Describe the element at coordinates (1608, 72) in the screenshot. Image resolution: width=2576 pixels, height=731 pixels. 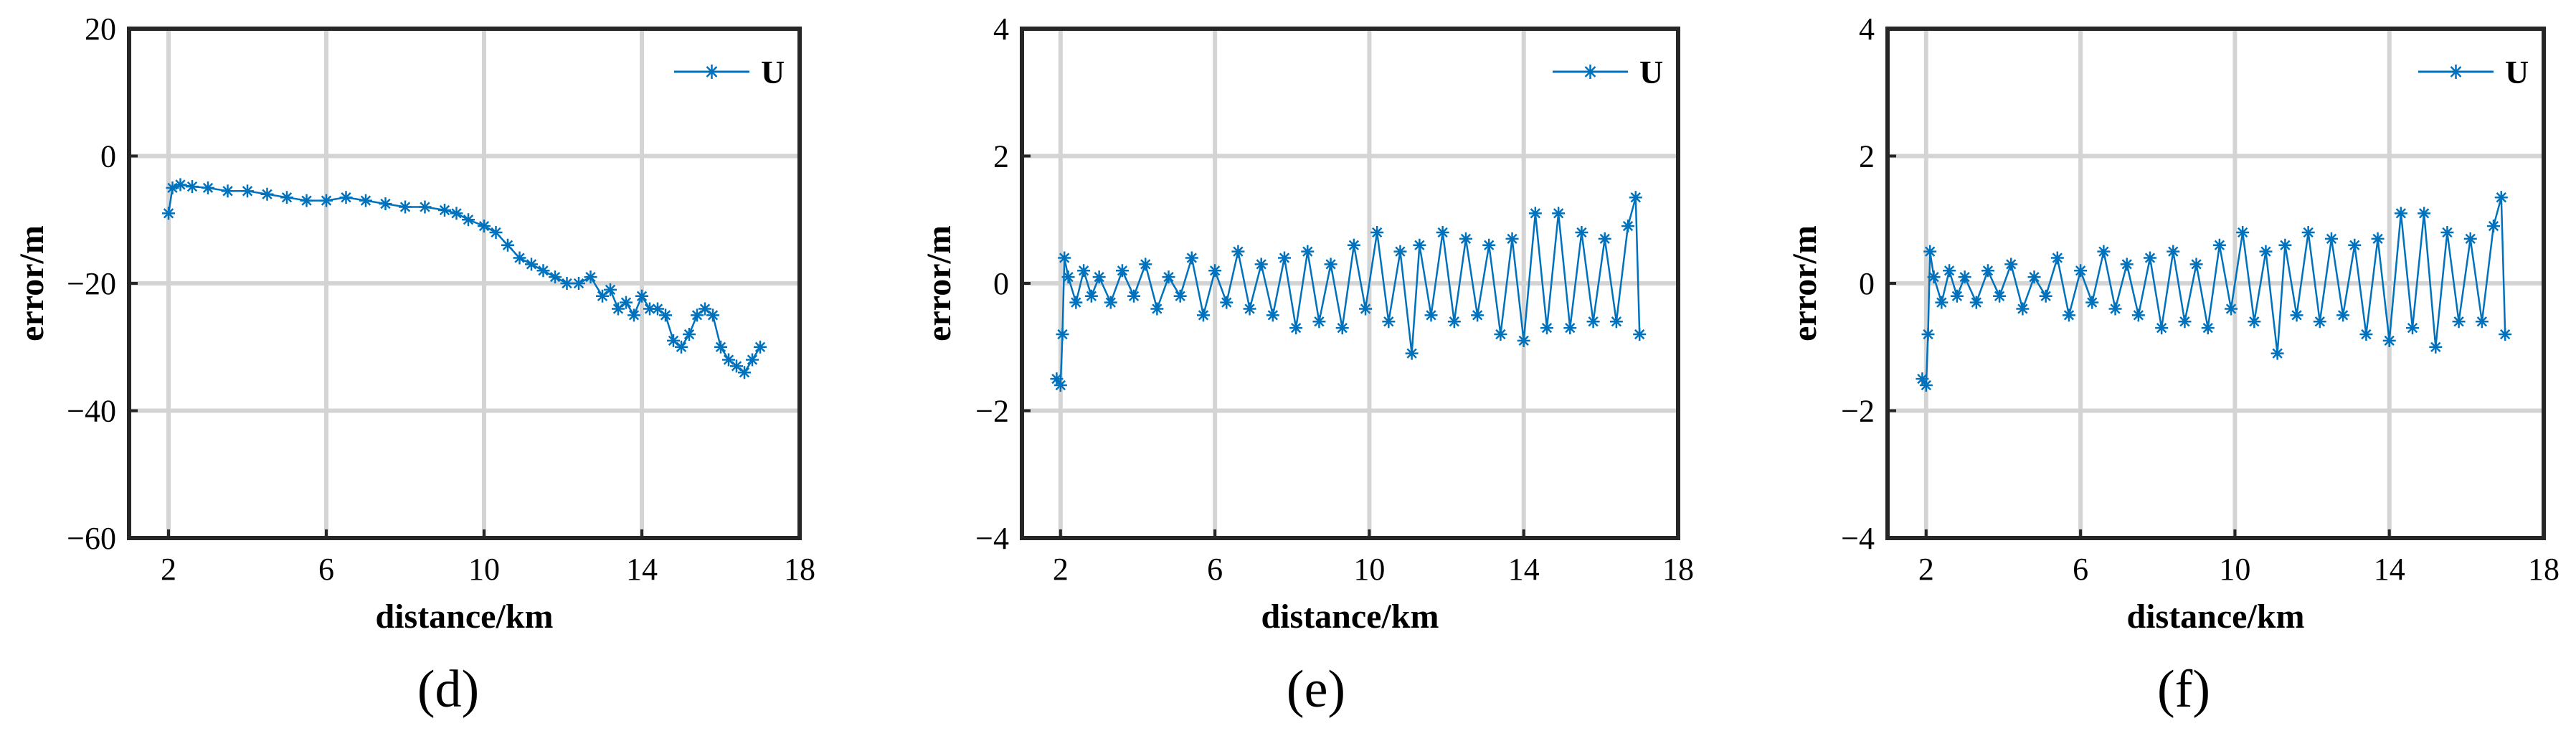
I see `legend: U` at that location.